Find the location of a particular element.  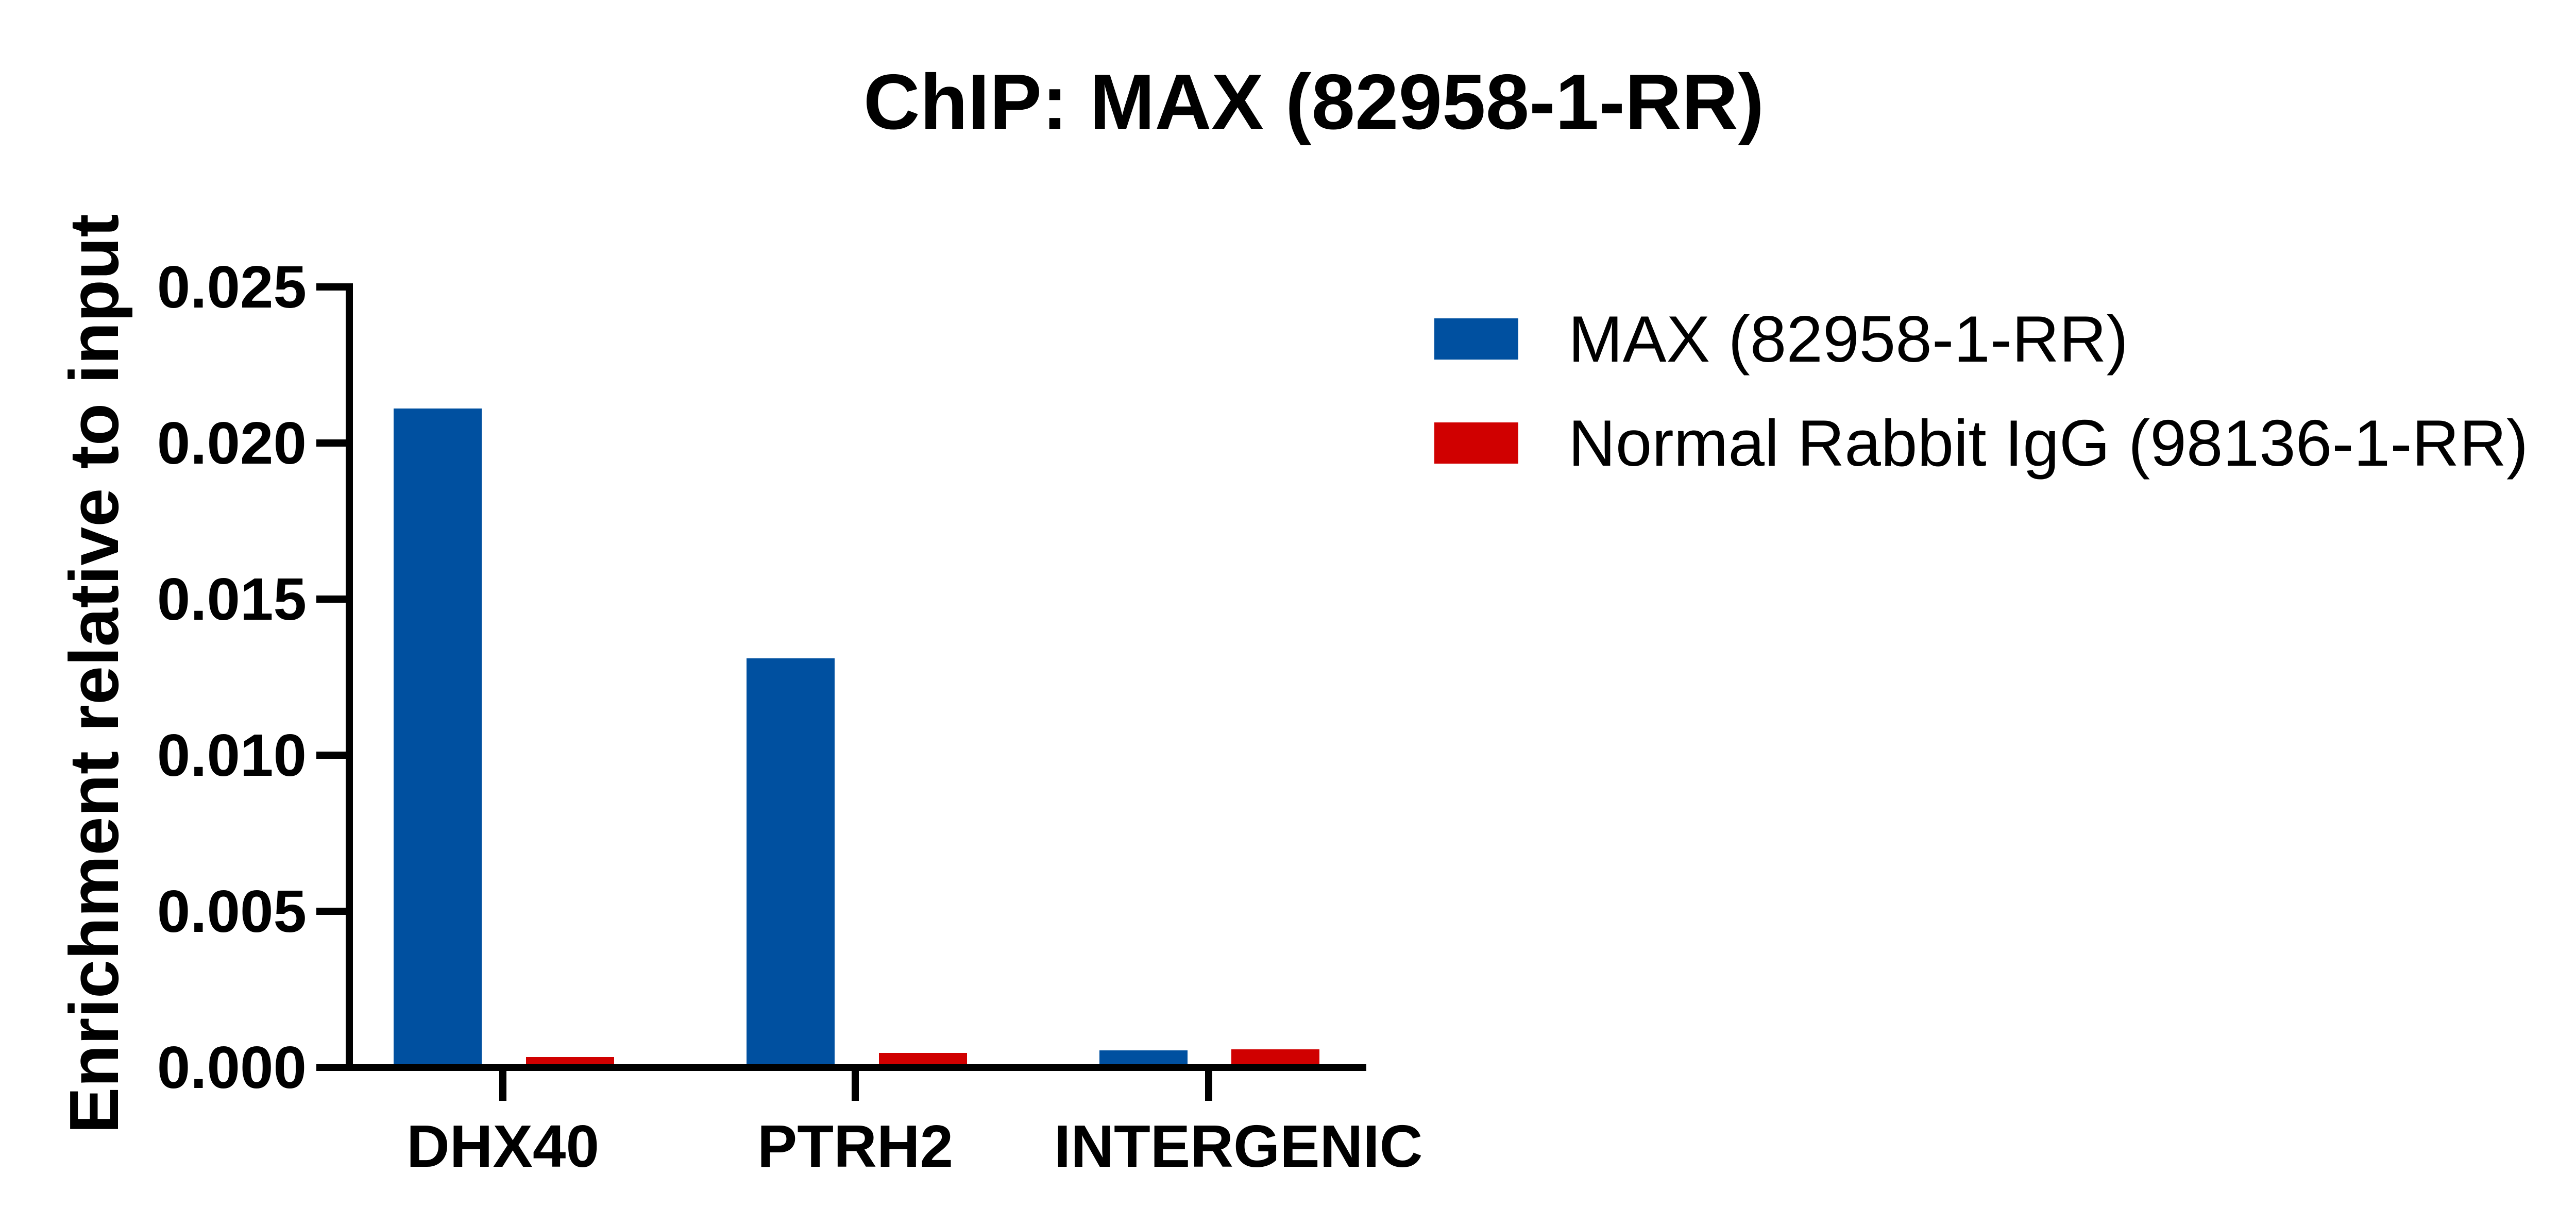

legend-swatch-blue is located at coordinates (1476, 339).